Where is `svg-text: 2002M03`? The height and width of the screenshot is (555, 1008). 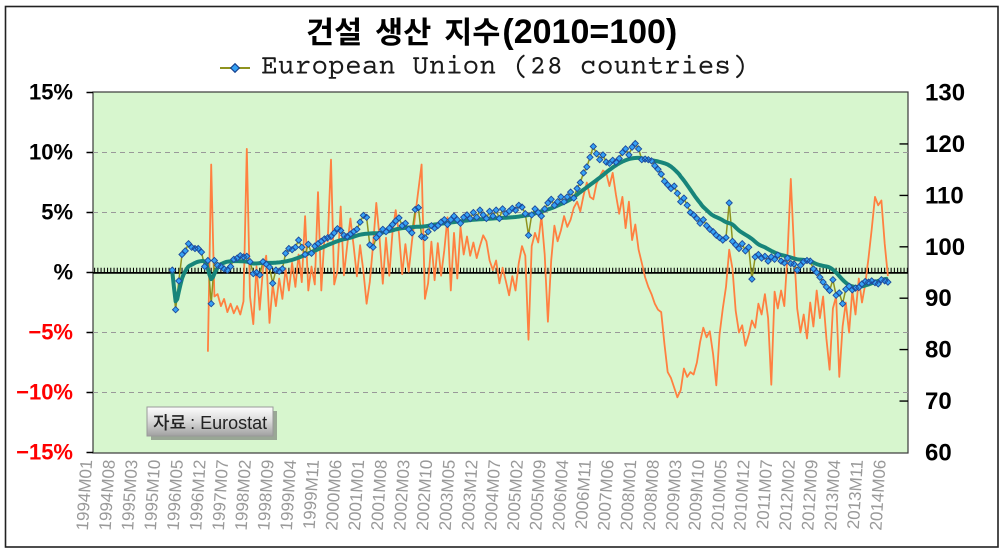 svg-text: 2002M03 is located at coordinates (401, 495).